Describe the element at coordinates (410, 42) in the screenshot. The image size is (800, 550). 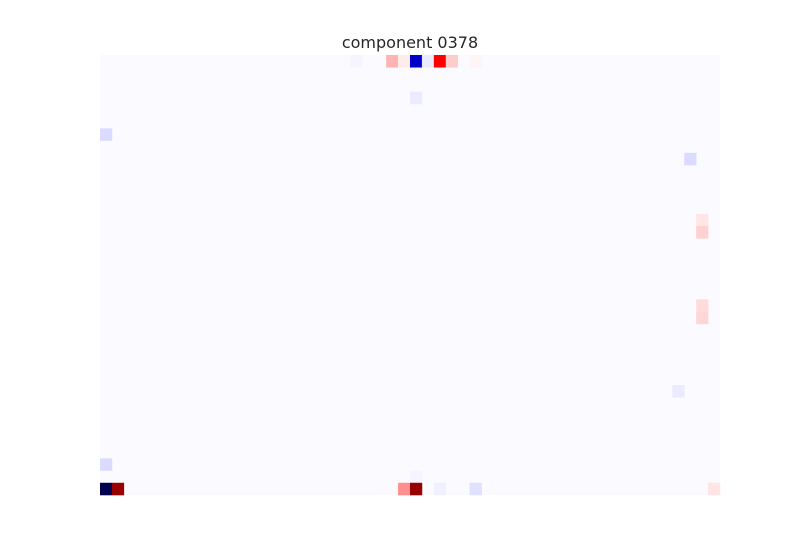
I see `chart-title: component 0378` at that location.